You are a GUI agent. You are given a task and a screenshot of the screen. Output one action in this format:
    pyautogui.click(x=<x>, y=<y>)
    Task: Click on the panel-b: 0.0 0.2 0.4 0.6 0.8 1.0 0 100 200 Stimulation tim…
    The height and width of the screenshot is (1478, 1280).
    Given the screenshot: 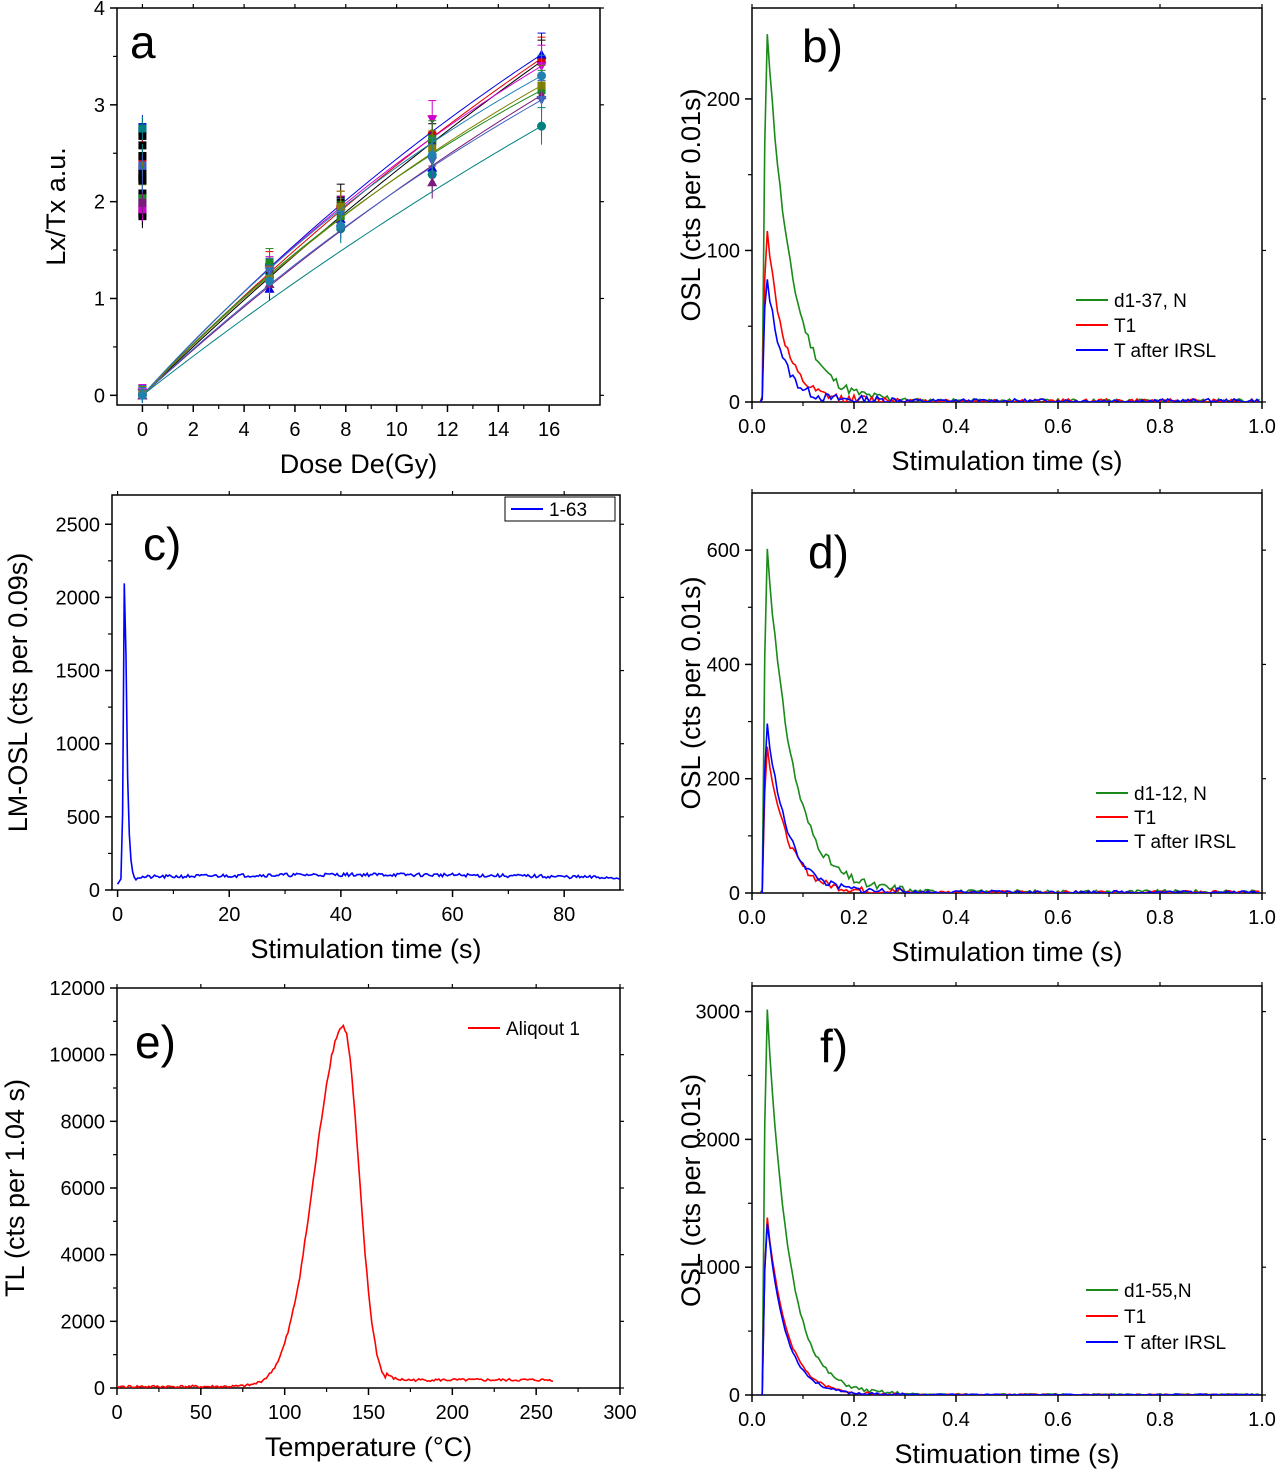 What is the action you would take?
    pyautogui.click(x=976, y=240)
    